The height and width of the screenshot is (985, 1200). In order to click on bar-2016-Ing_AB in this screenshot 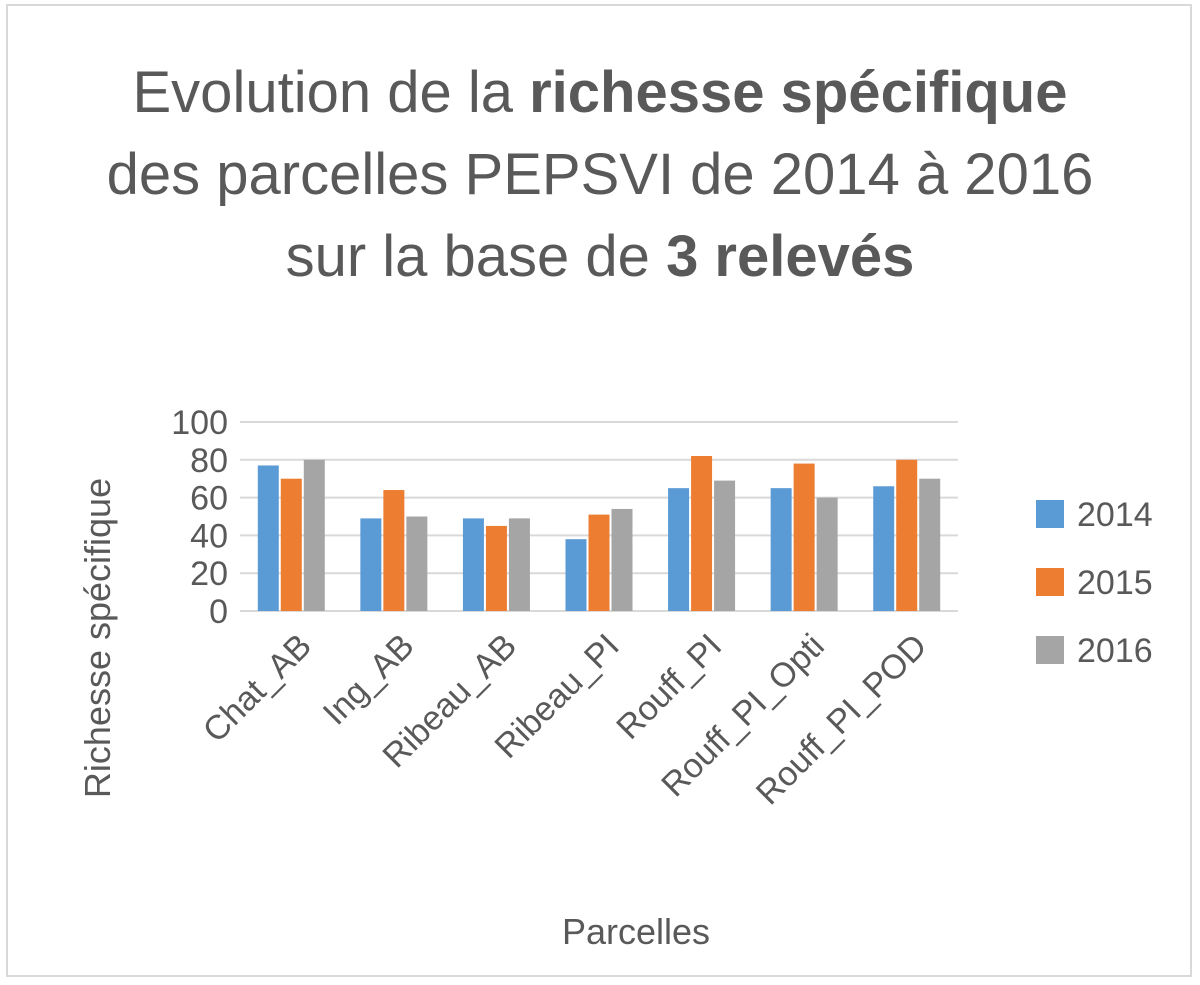, I will do `click(417, 563)`.